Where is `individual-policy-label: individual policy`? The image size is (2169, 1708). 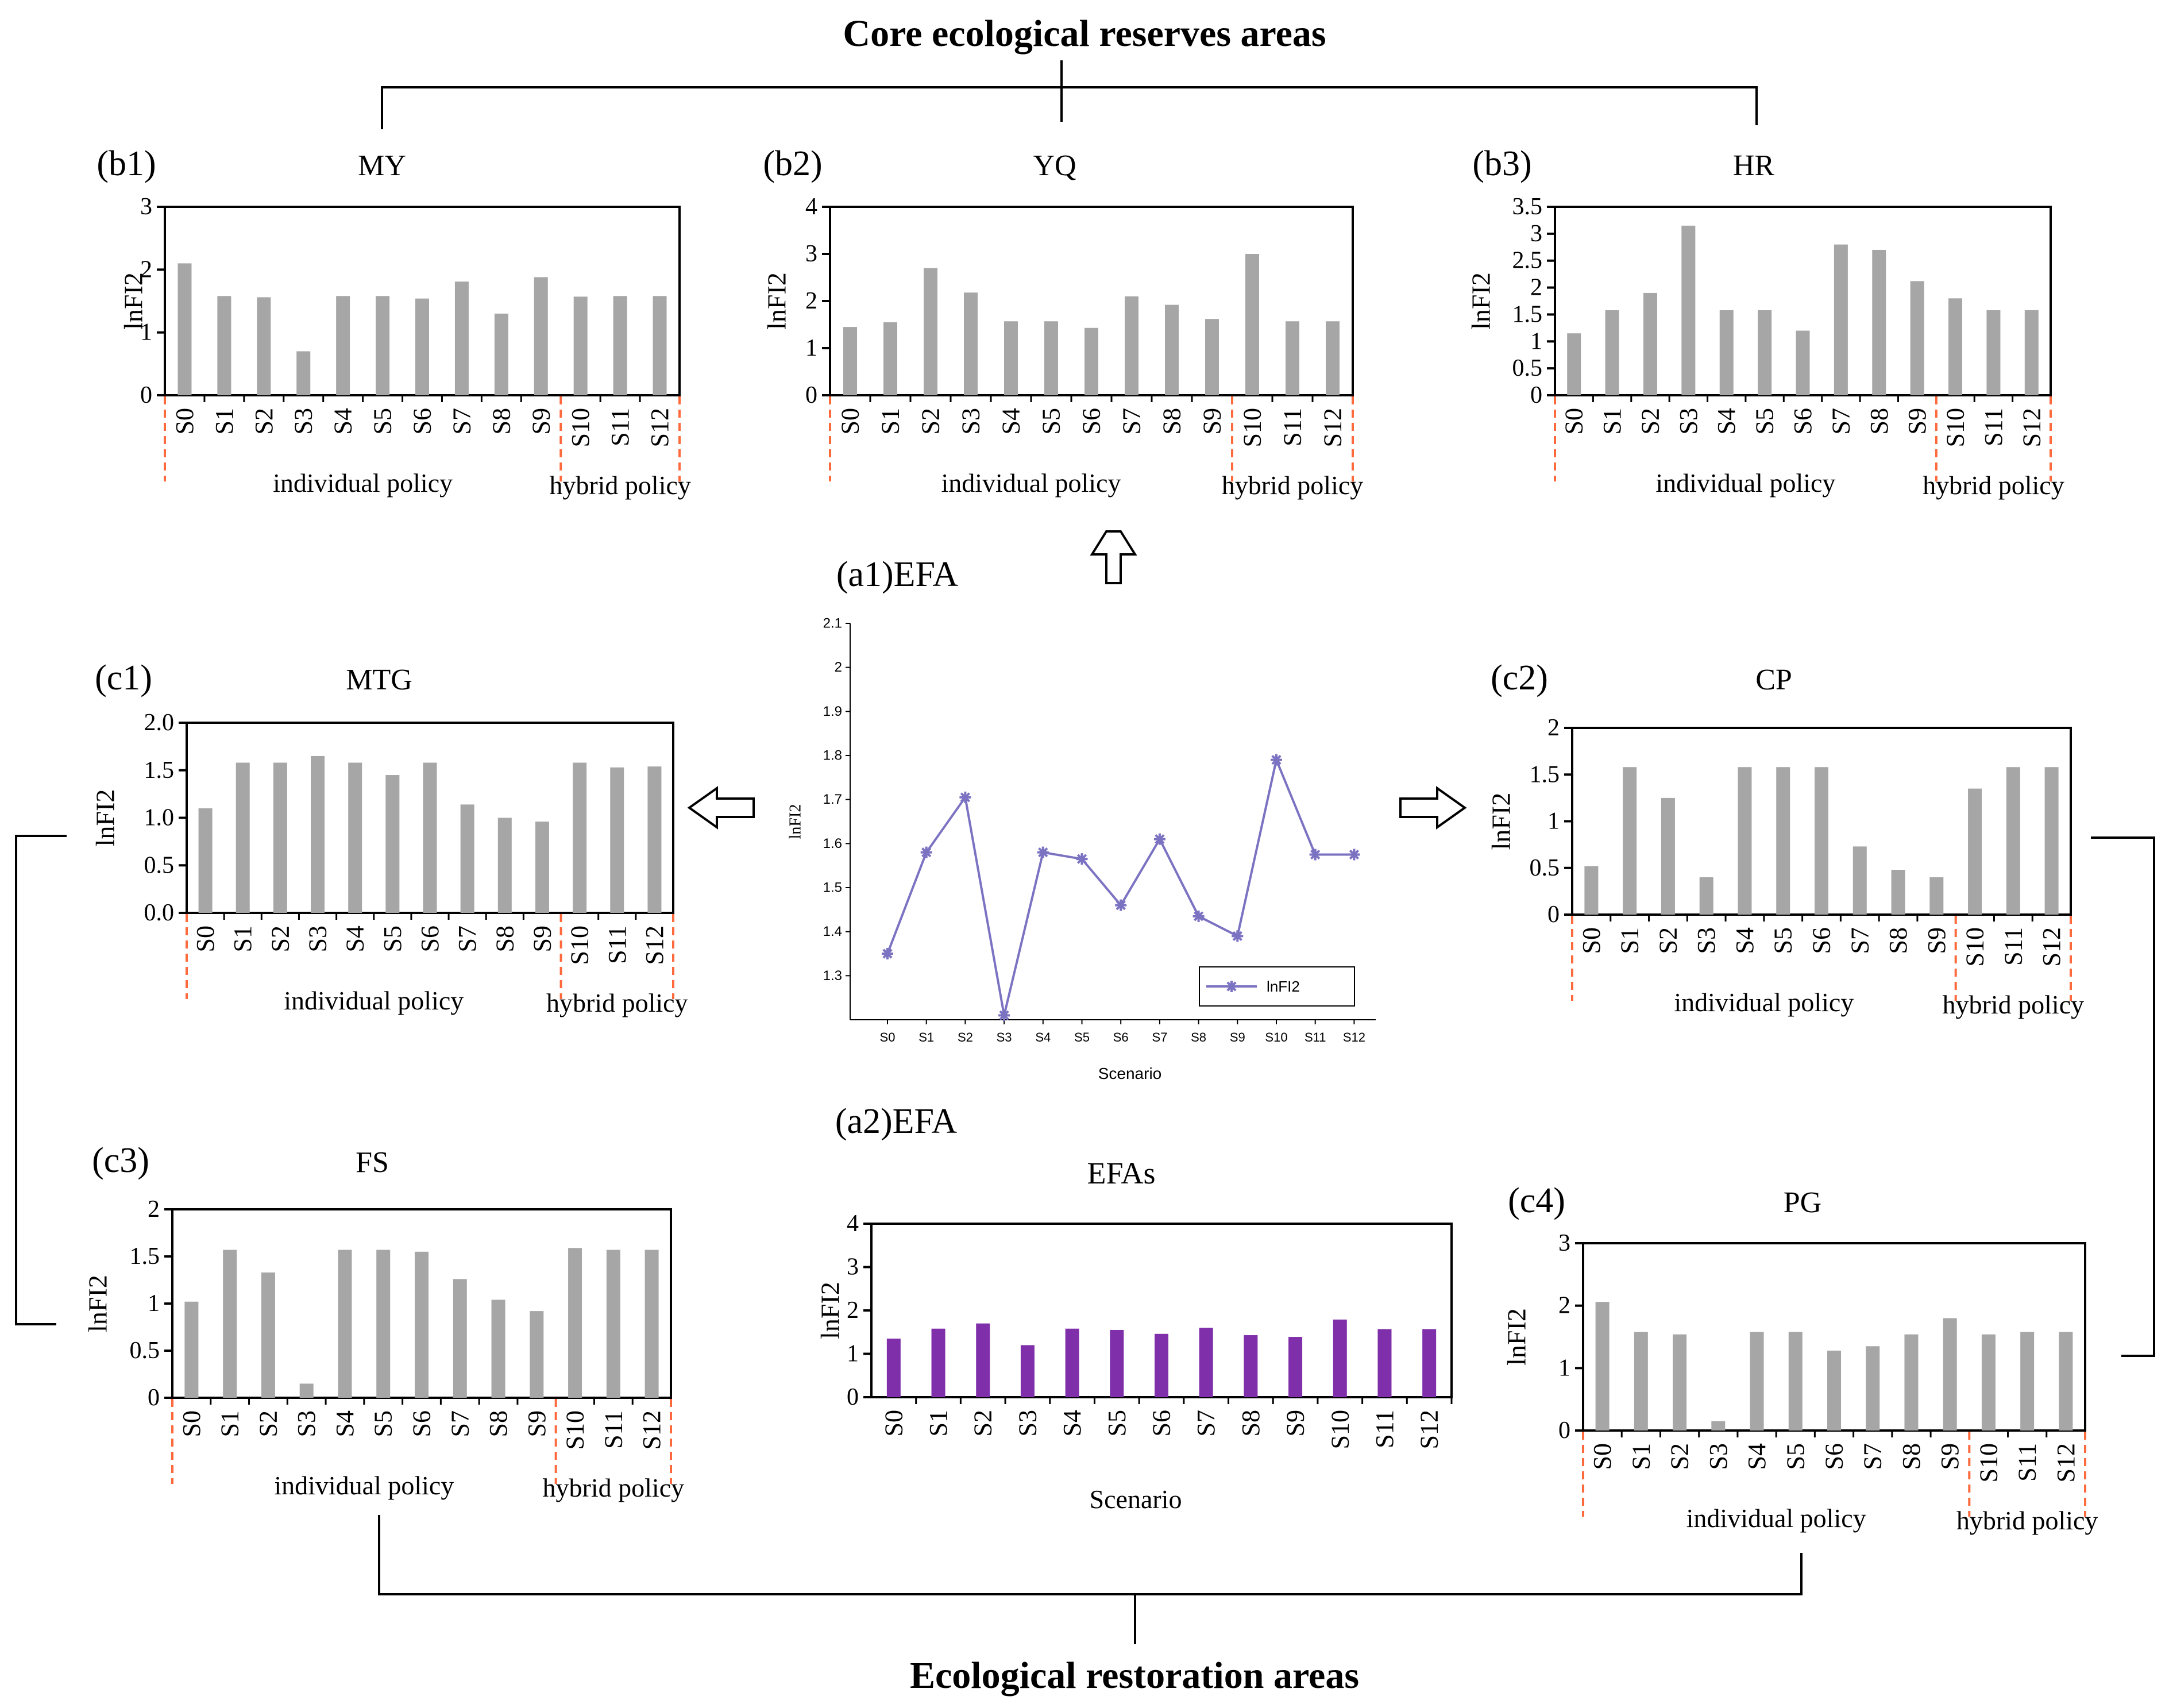 individual-policy-label: individual policy is located at coordinates (364, 1485).